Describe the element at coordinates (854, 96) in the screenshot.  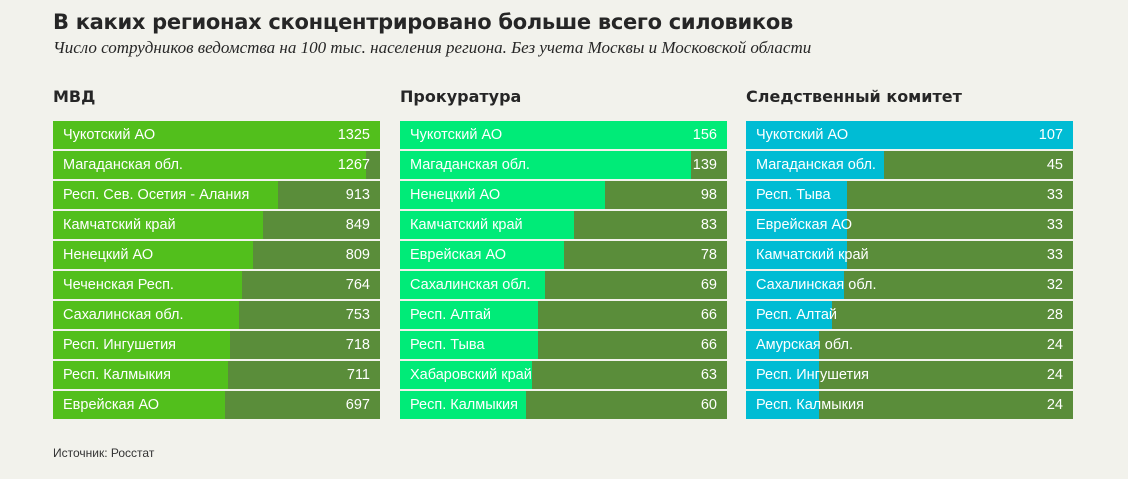
I see `panel-title-sk: Следственный комитет` at that location.